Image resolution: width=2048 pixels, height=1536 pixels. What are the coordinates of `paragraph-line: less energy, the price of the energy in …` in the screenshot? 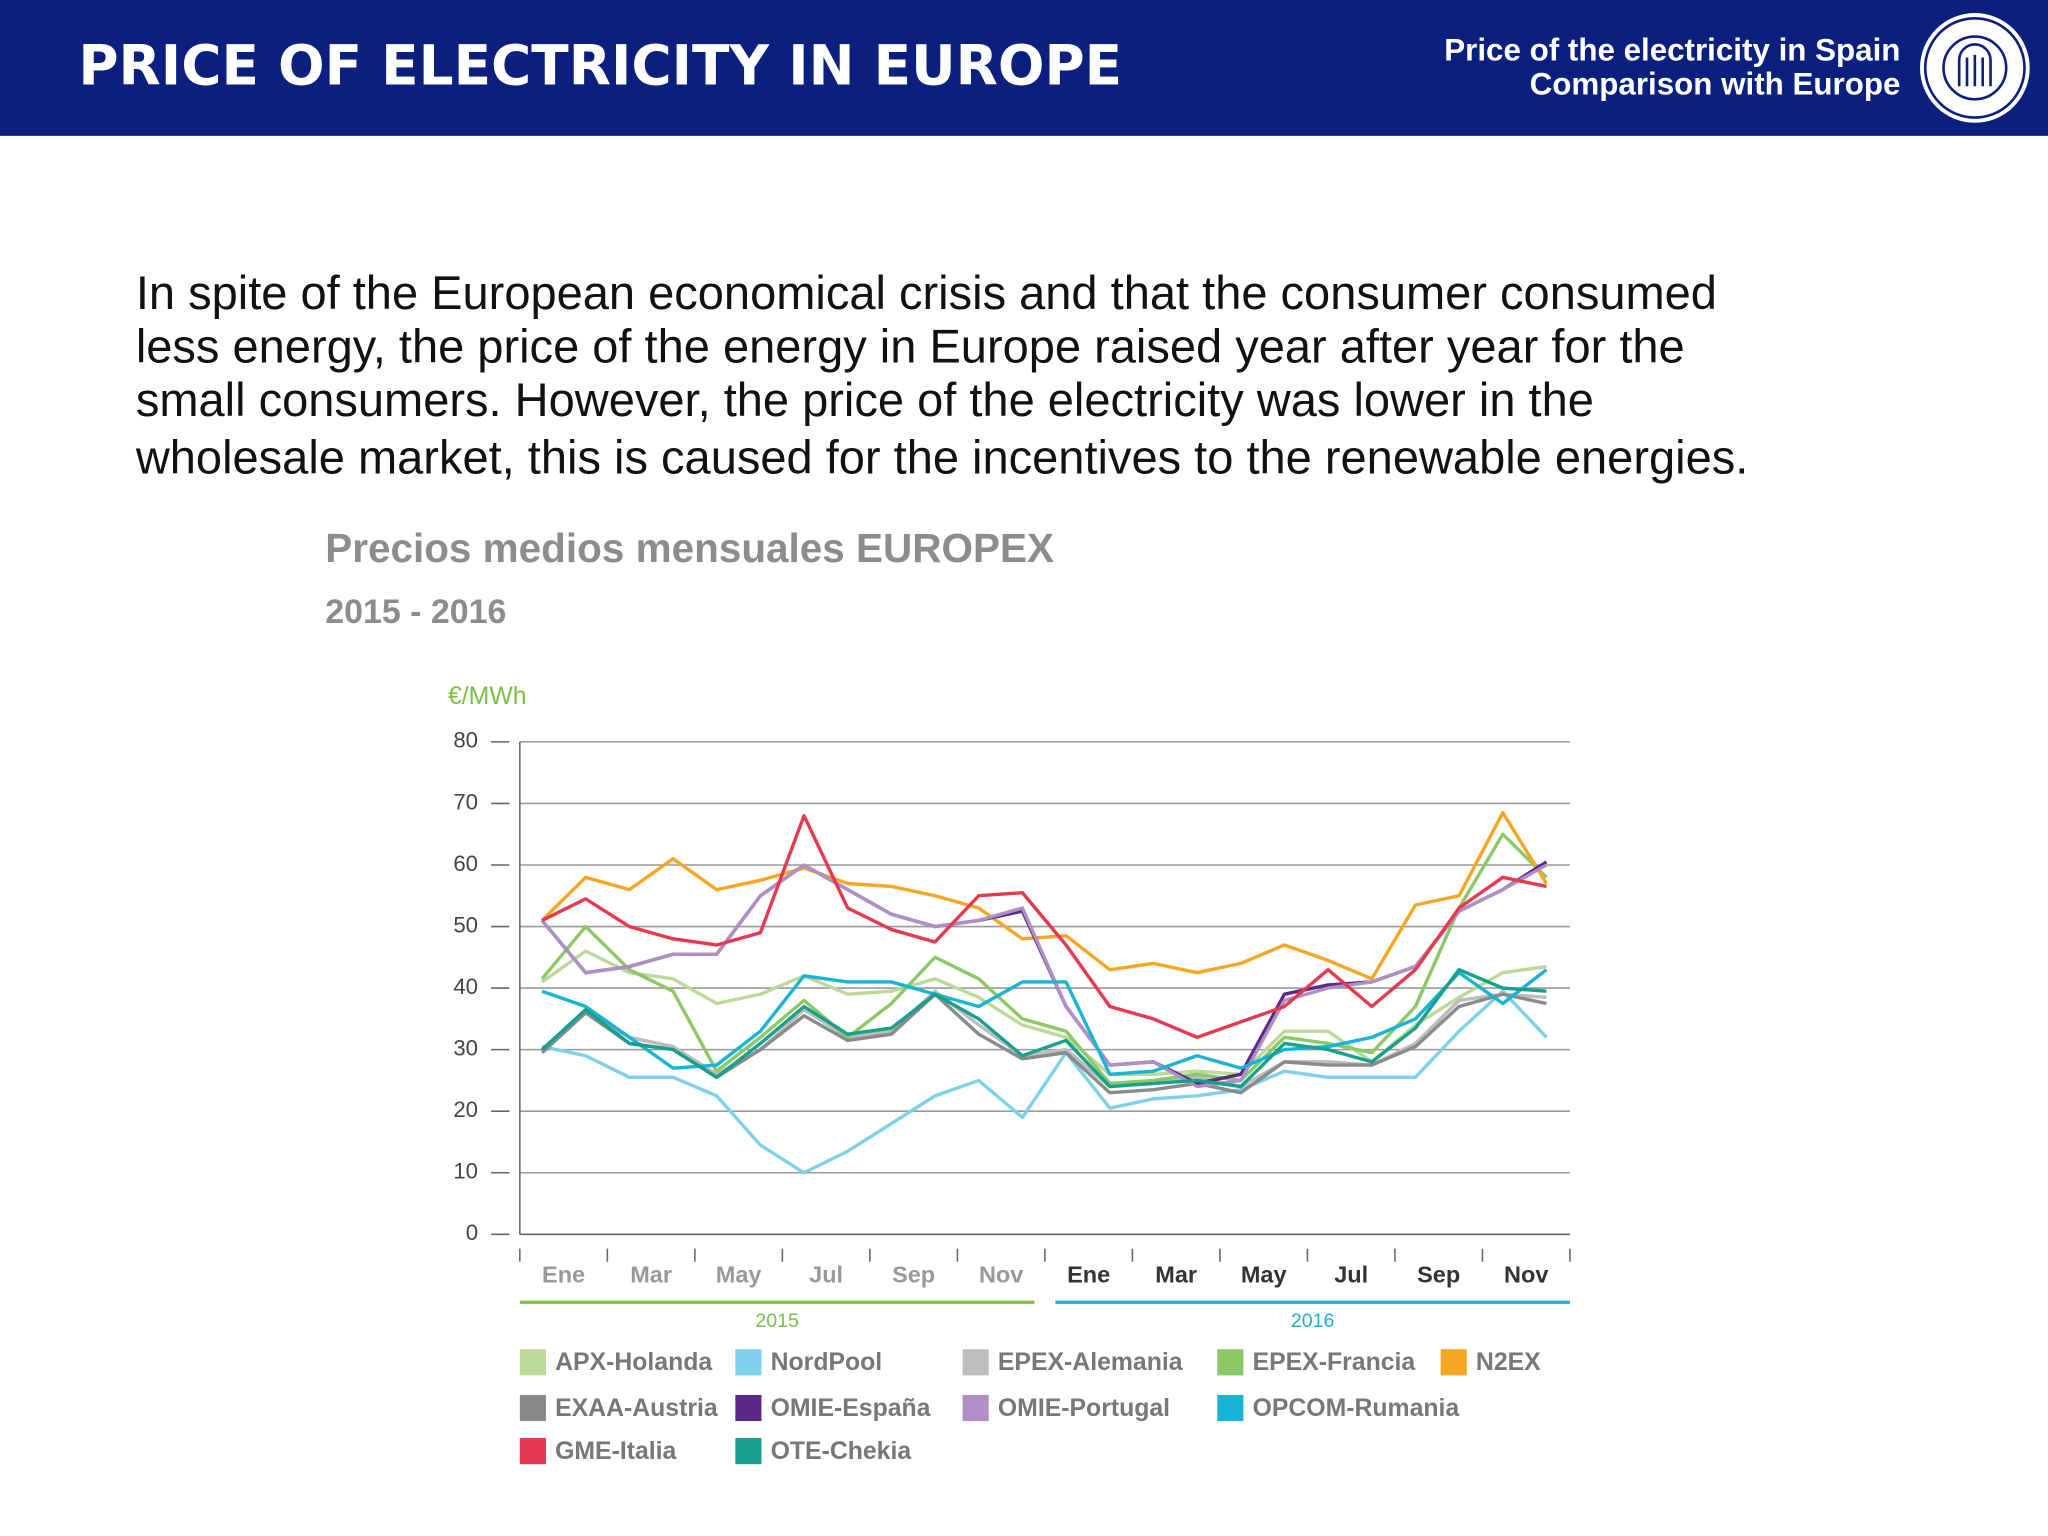 It's located at (910, 345).